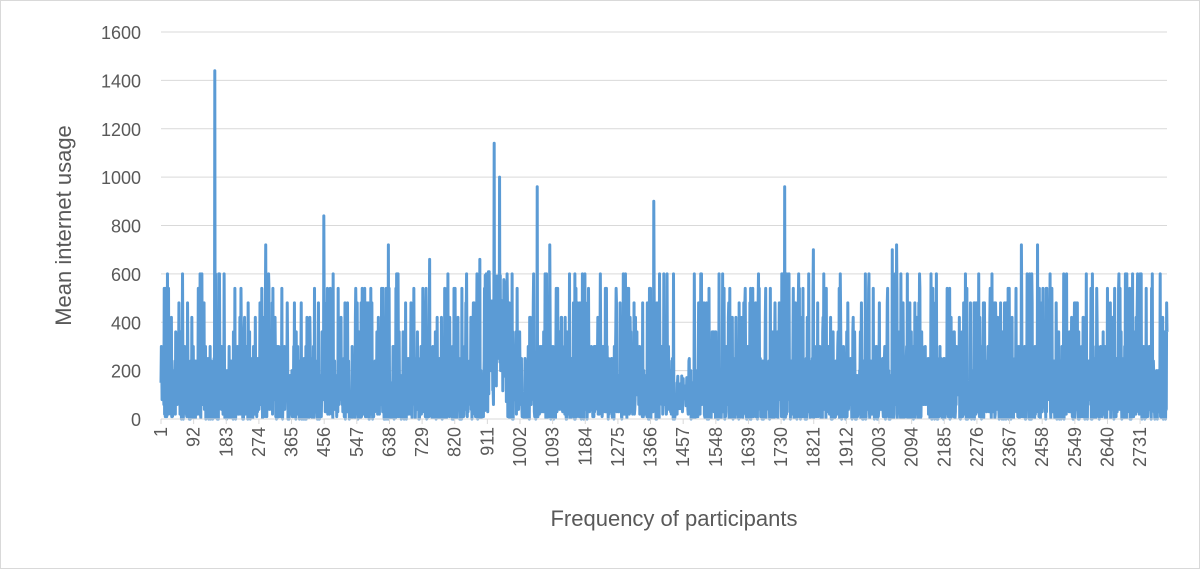  Describe the element at coordinates (846, 447) in the screenshot. I see `x-tick-label: 1912` at that location.